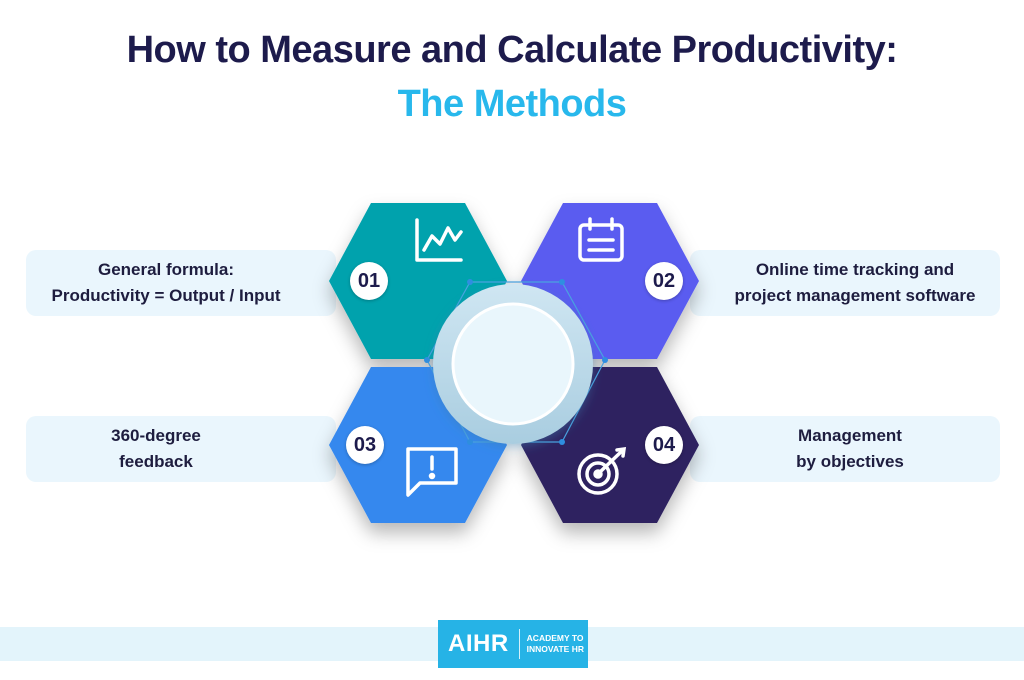 Image resolution: width=1024 pixels, height=680 pixels. Describe the element at coordinates (855, 269) in the screenshot. I see `method-2-text-line-1: Online time tracking and` at that location.